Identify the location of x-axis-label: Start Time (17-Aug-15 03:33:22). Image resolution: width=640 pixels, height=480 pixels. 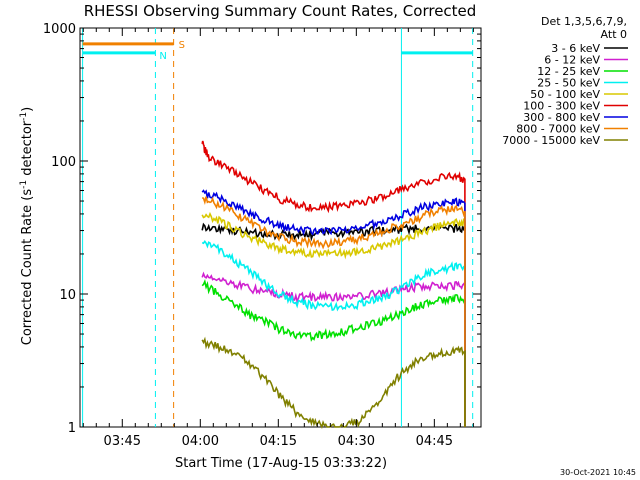
(281, 463).